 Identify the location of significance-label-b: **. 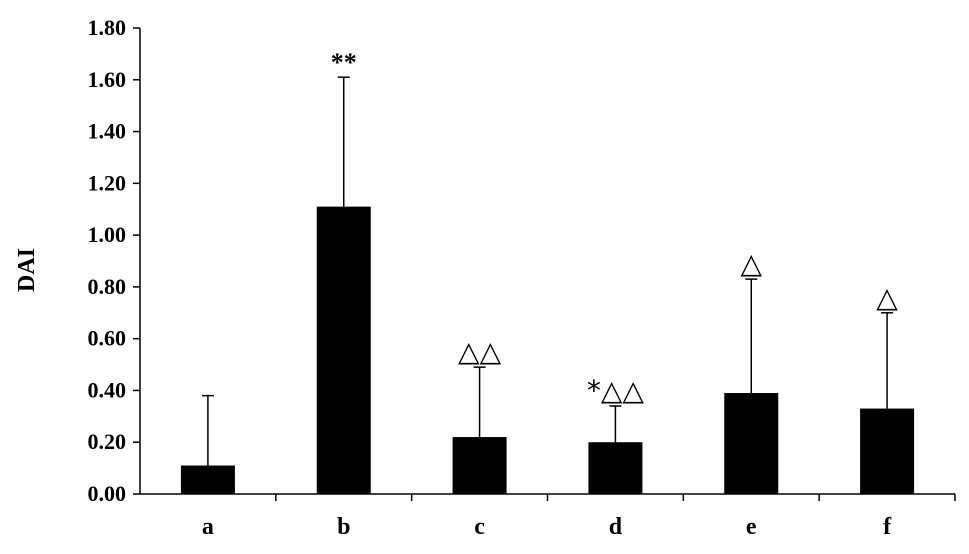
(344, 62).